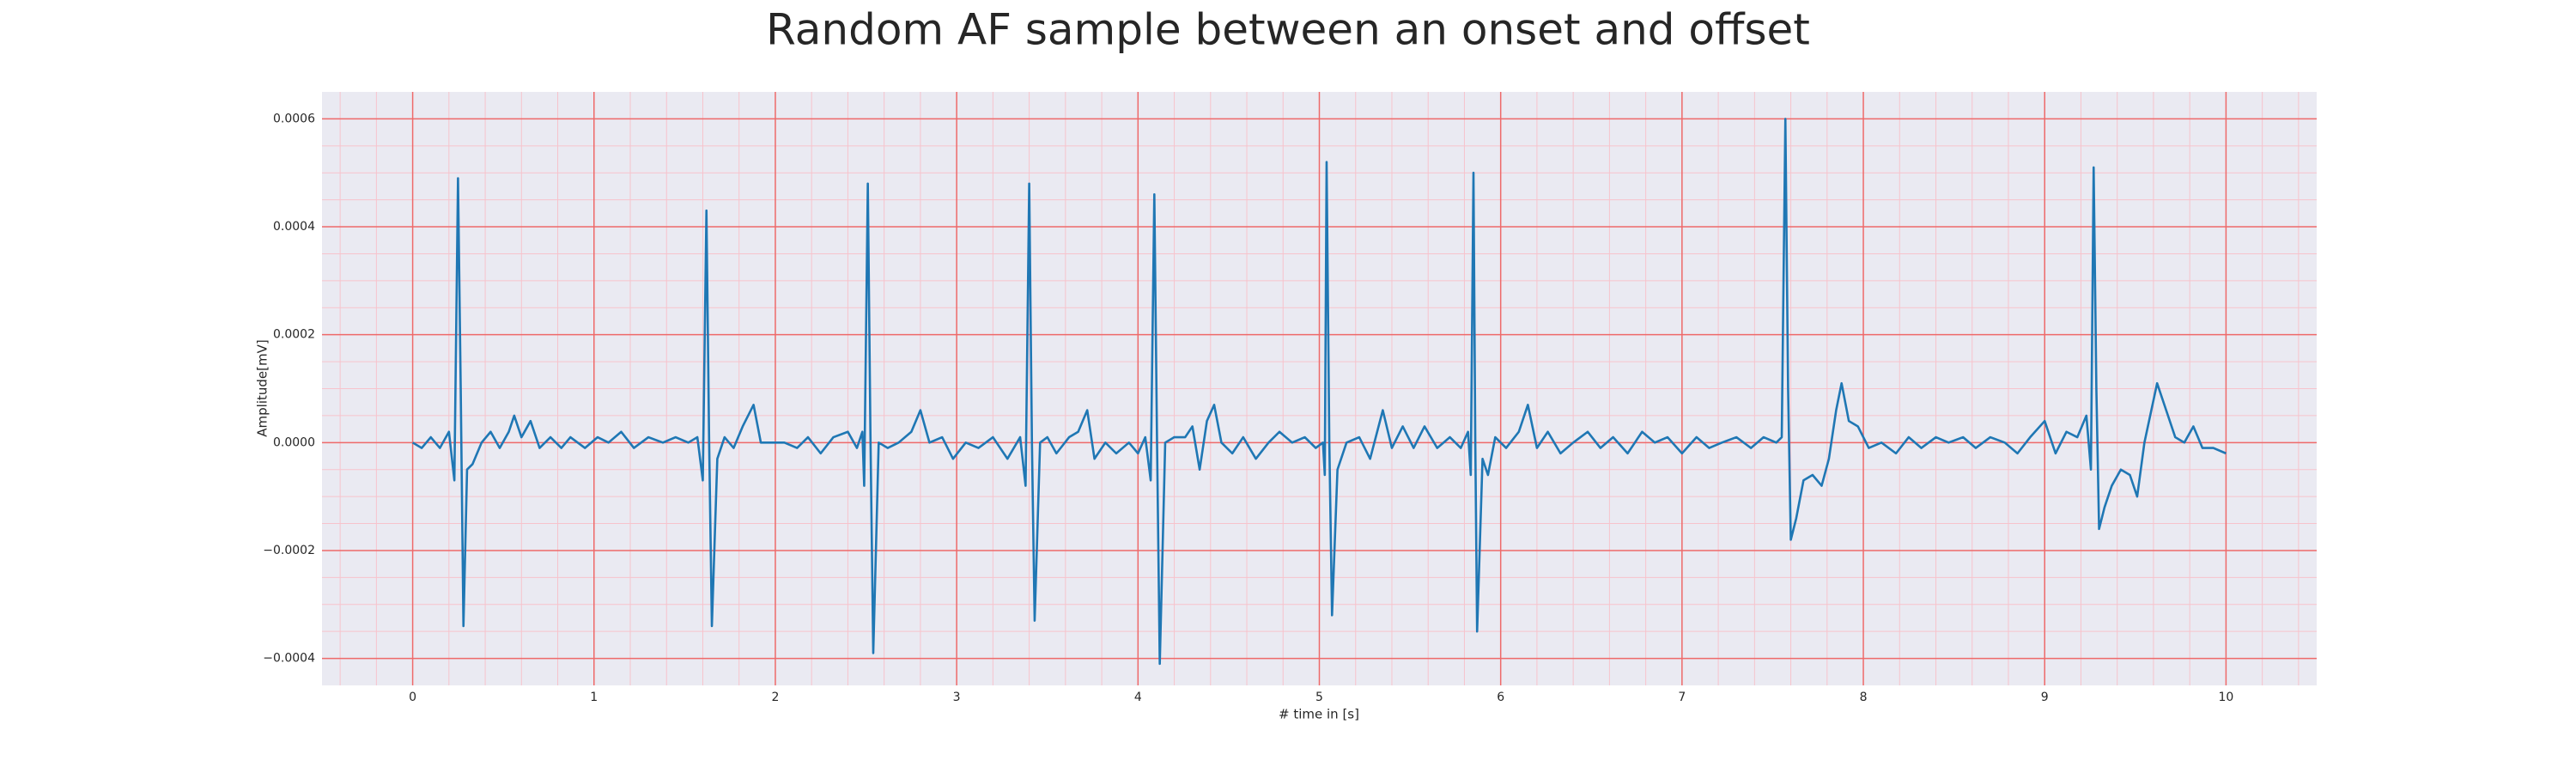  Describe the element at coordinates (1319, 697) in the screenshot. I see `x-tick-label: 5` at that location.